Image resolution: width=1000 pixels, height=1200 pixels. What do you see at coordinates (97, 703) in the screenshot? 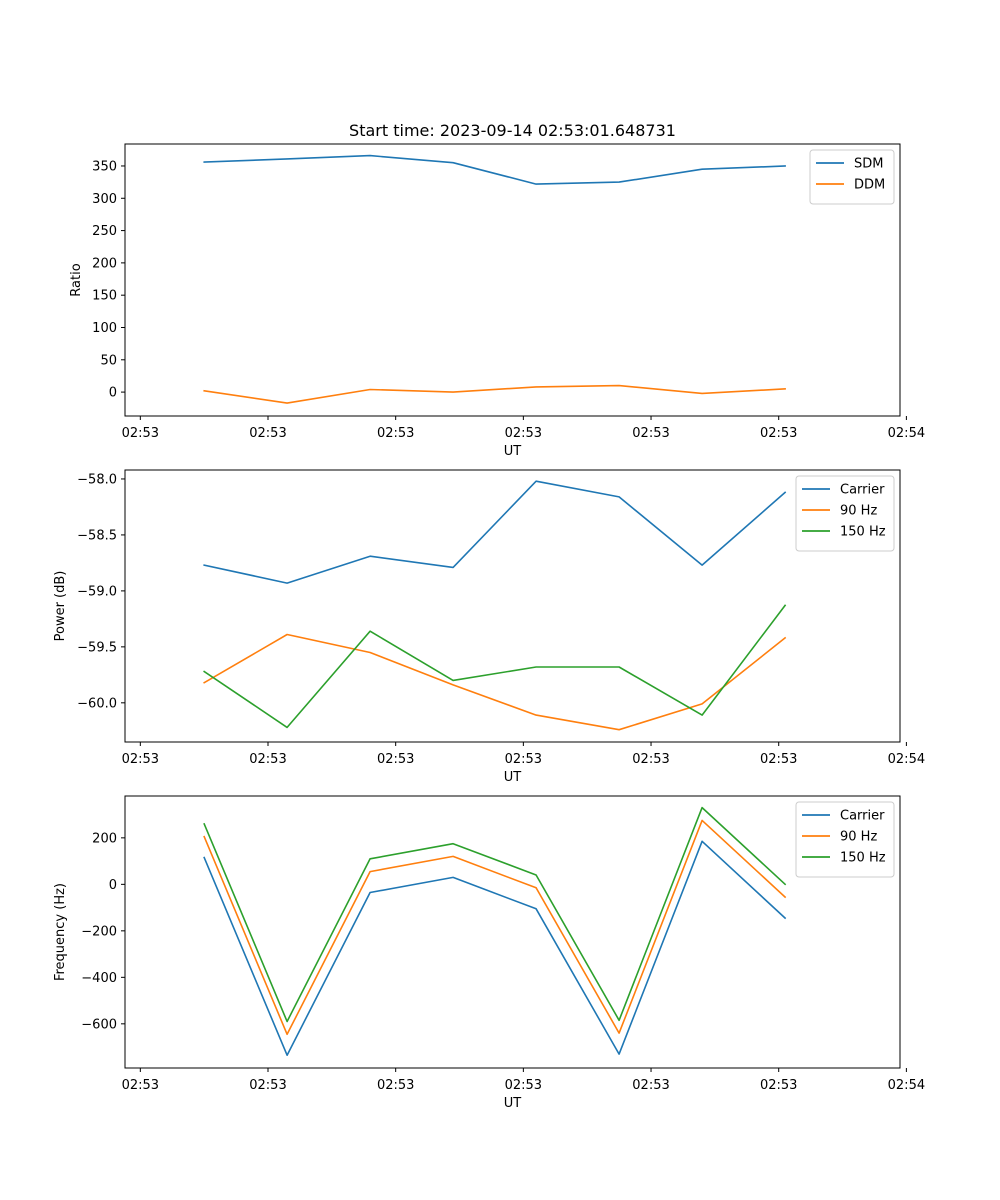
I see `y-tick-label: −60.0` at bounding box center [97, 703].